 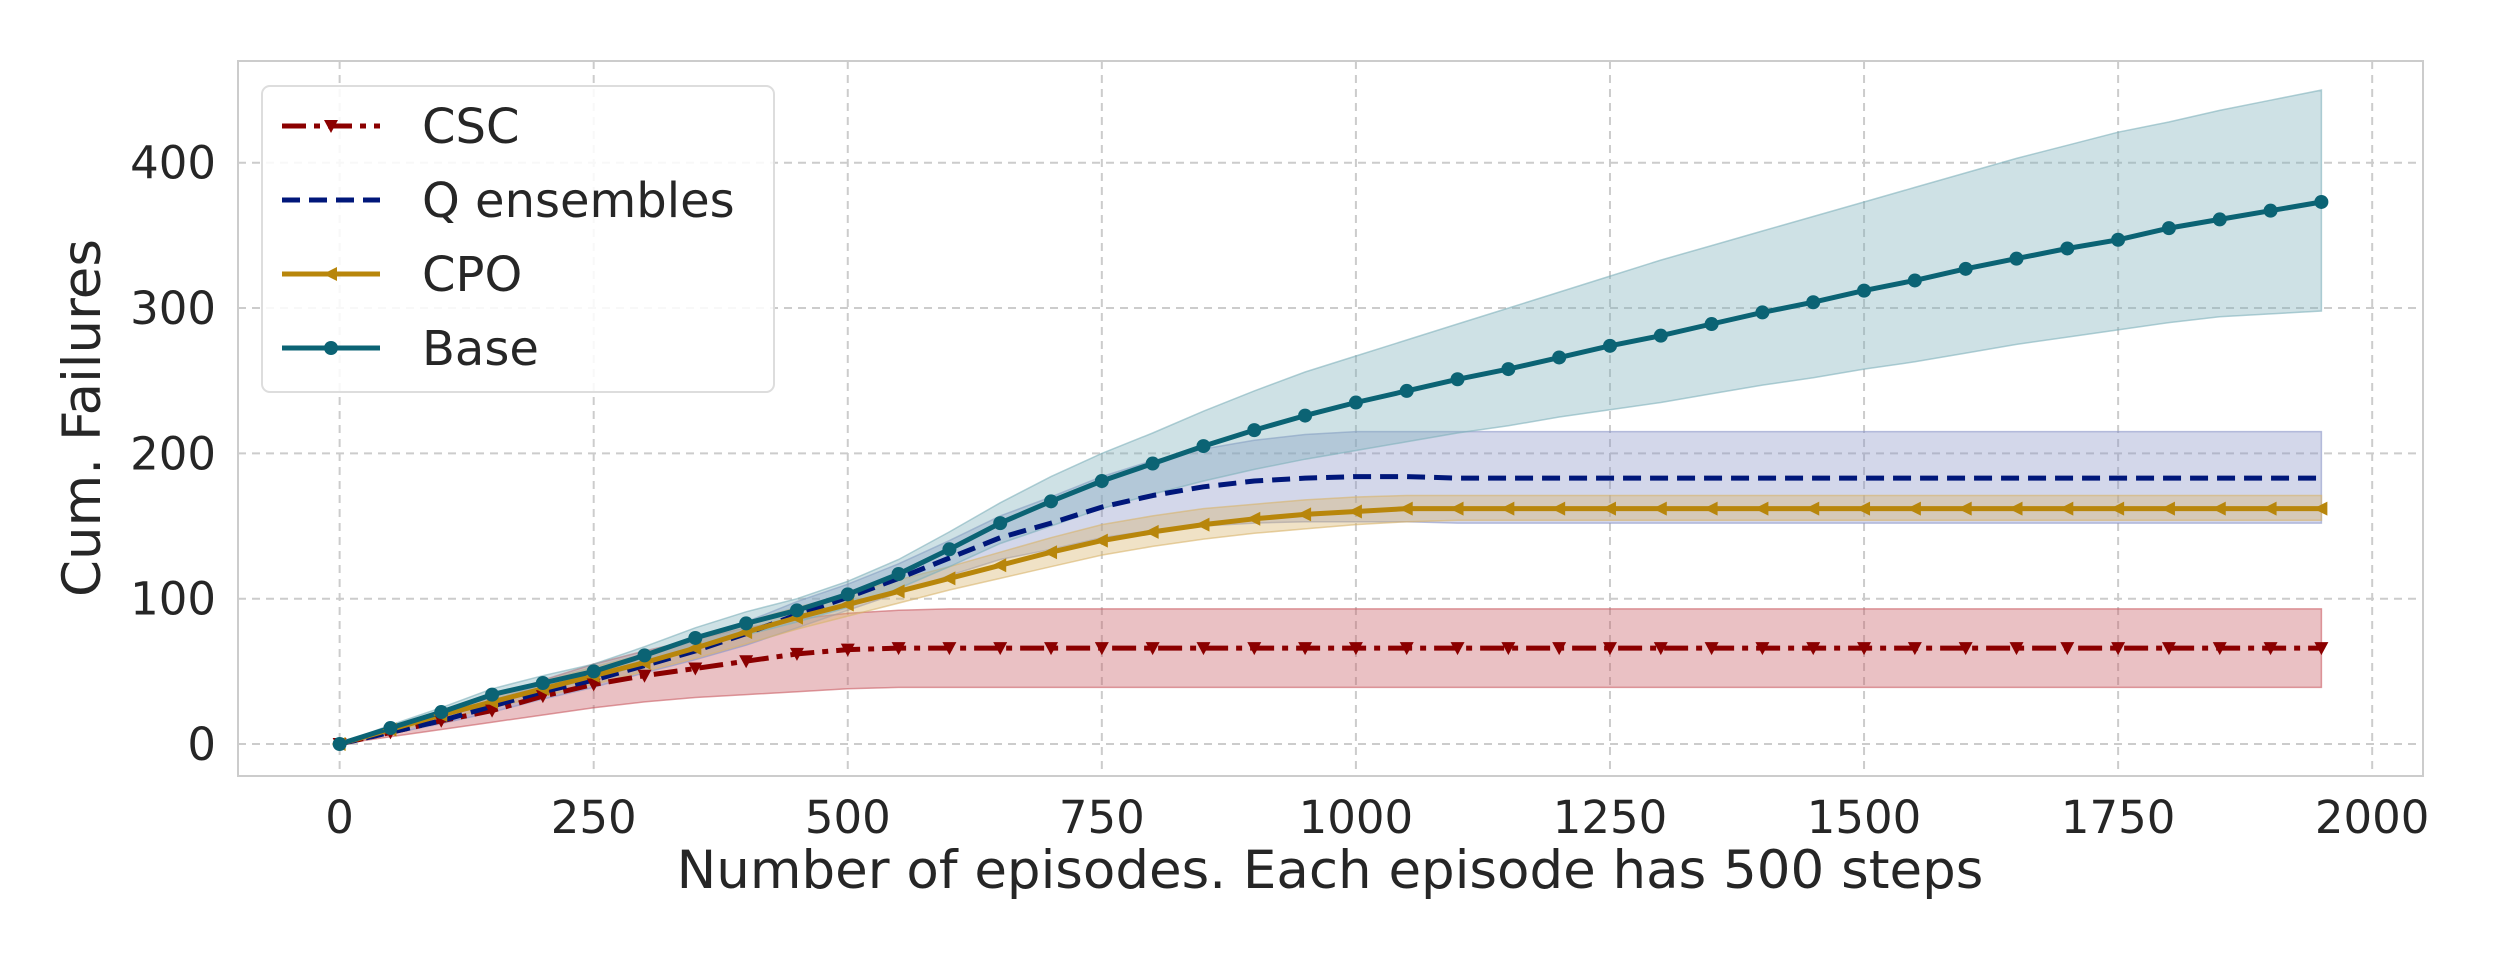 I want to click on line-csc, so click(x=1330, y=696).